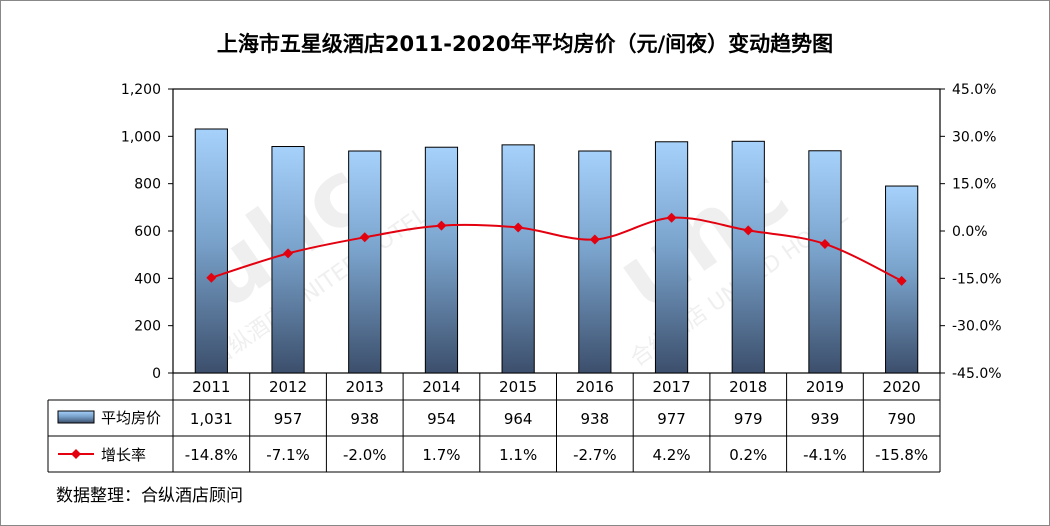  Describe the element at coordinates (595, 262) in the screenshot. I see `bar-2016` at that location.